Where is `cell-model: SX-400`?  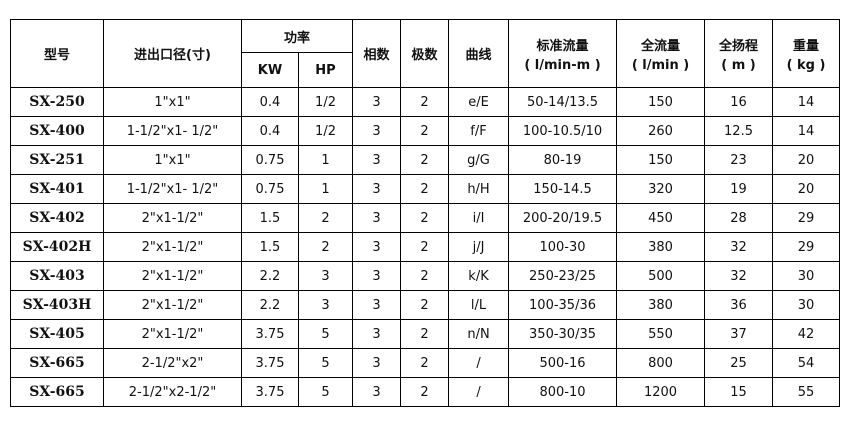
cell-model: SX-400 is located at coordinates (57, 131).